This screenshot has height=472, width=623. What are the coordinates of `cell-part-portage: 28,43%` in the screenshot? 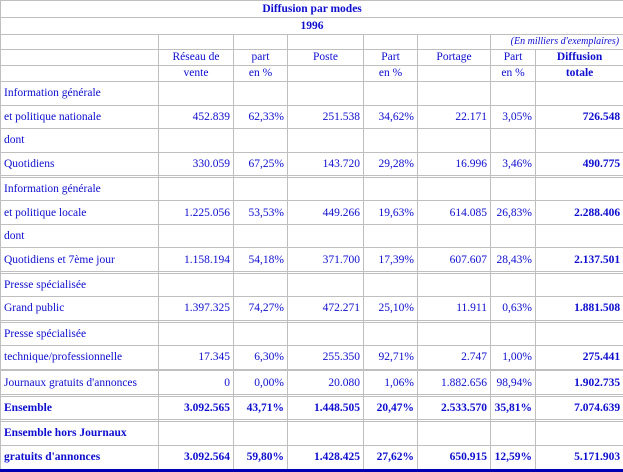 It's located at (513, 259).